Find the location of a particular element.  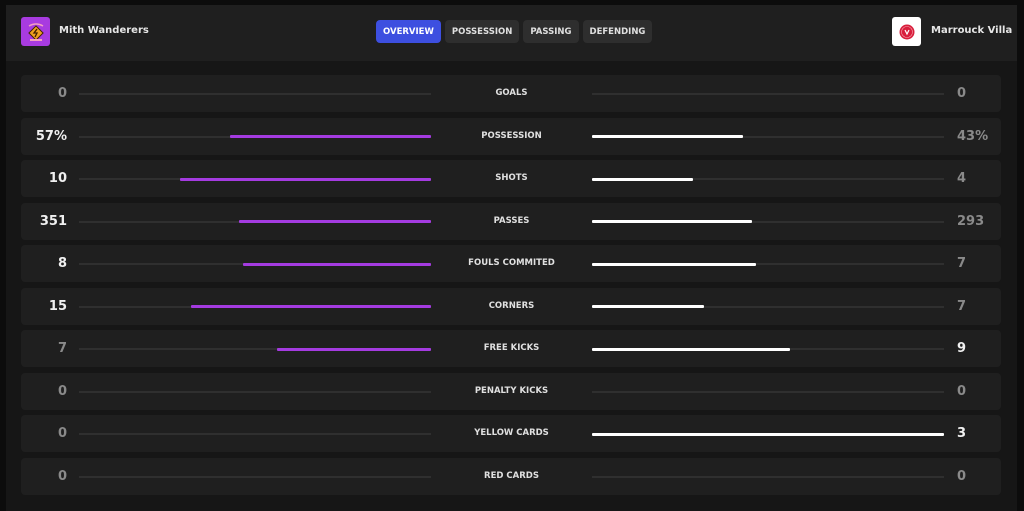

stats-tabs: OVERVIEW POSSESSION PASSING DEFENDING is located at coordinates (514, 31).